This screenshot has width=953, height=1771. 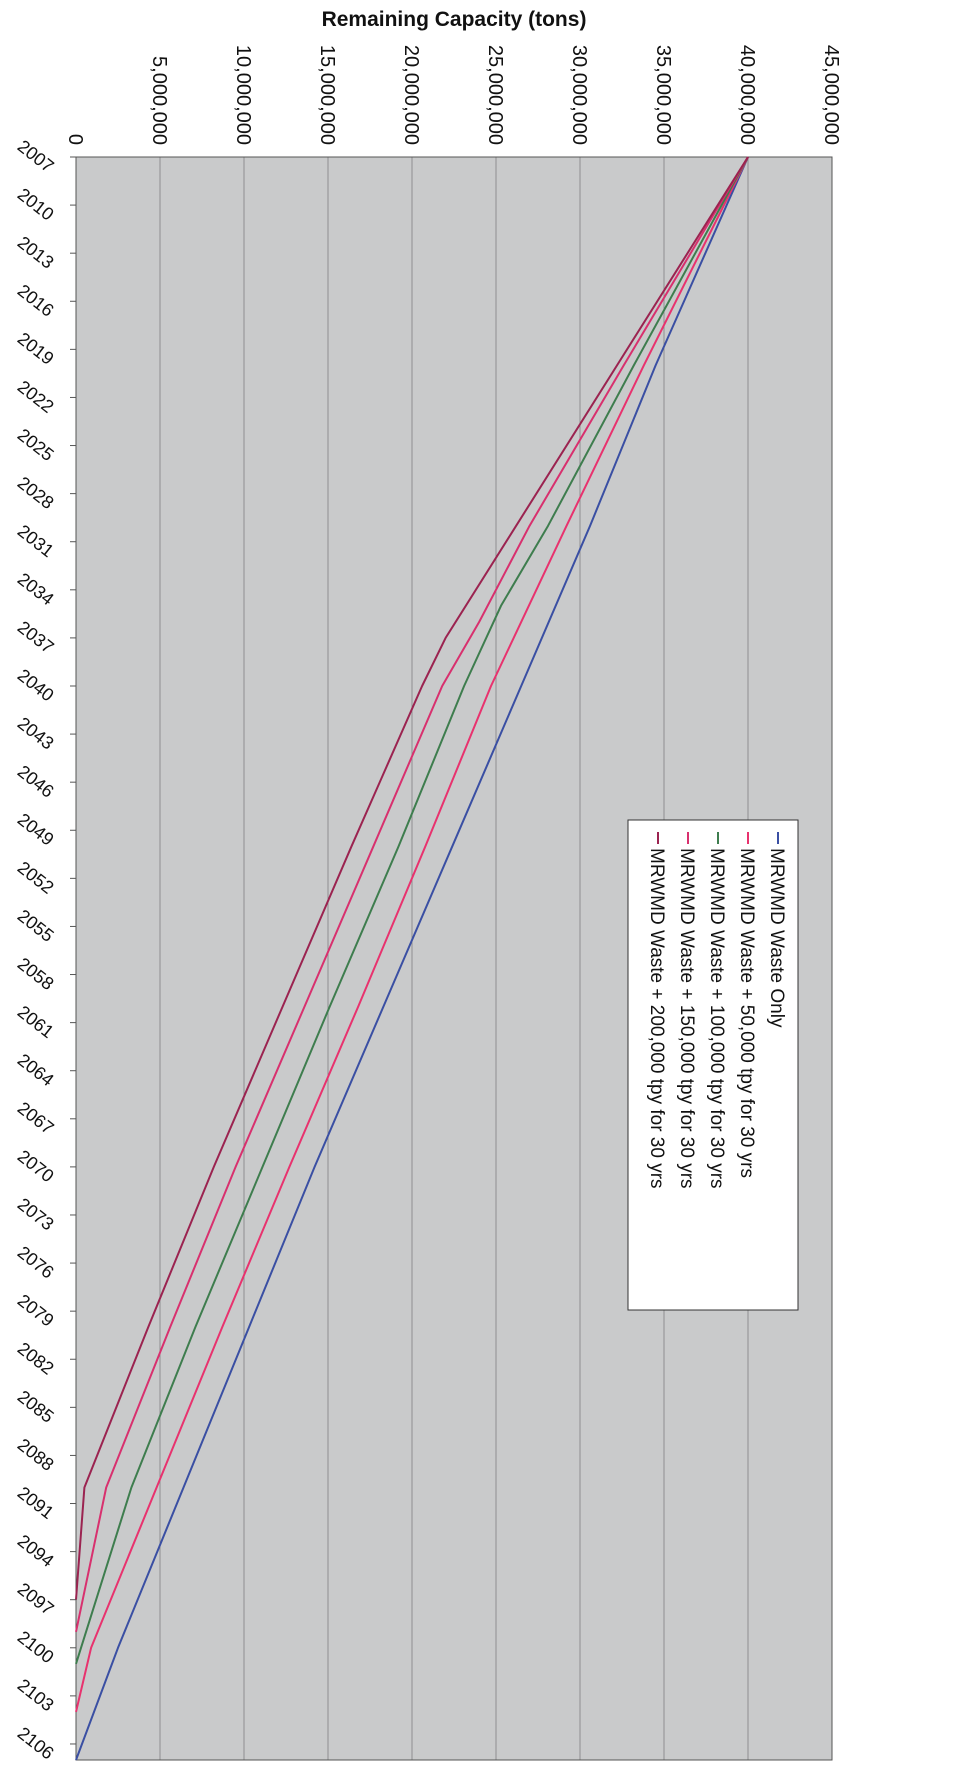 I want to click on y-tick-label: 5,000,000, so click(x=159, y=100).